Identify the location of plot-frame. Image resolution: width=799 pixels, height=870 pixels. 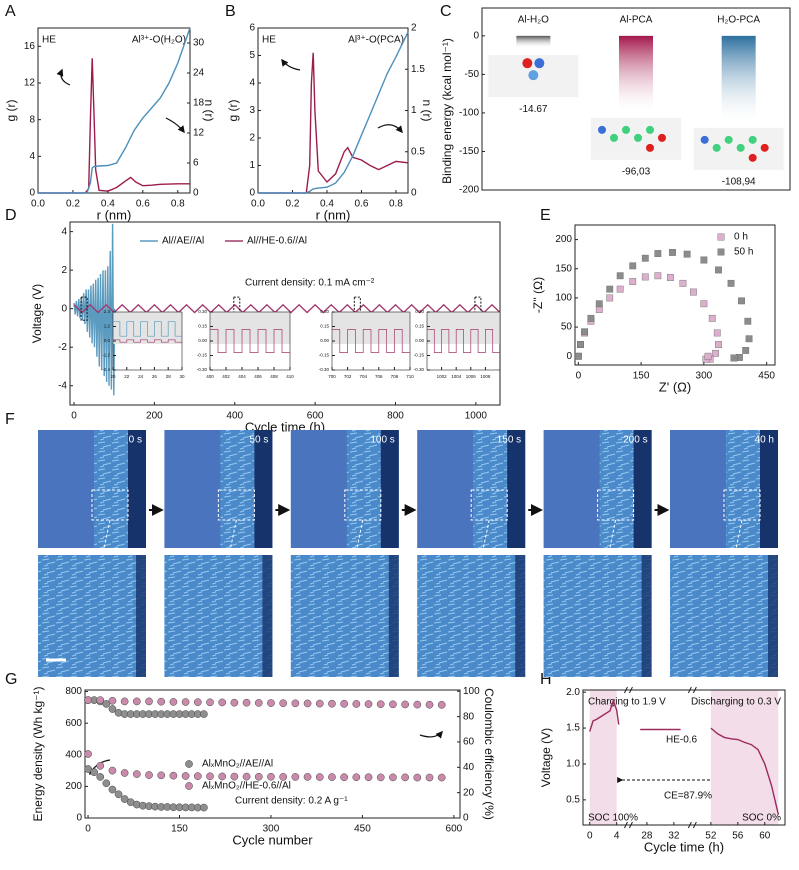
(114, 110).